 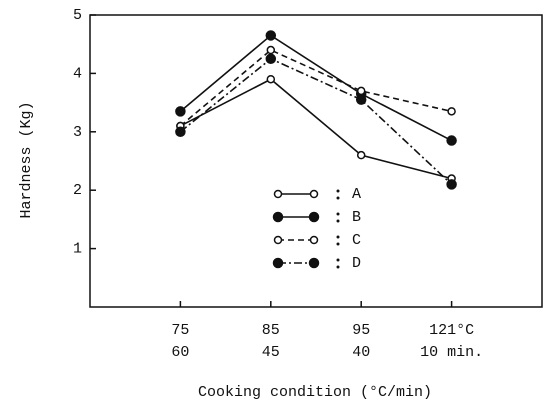 I want to click on x-tick-label: 10 min., so click(x=451, y=352).